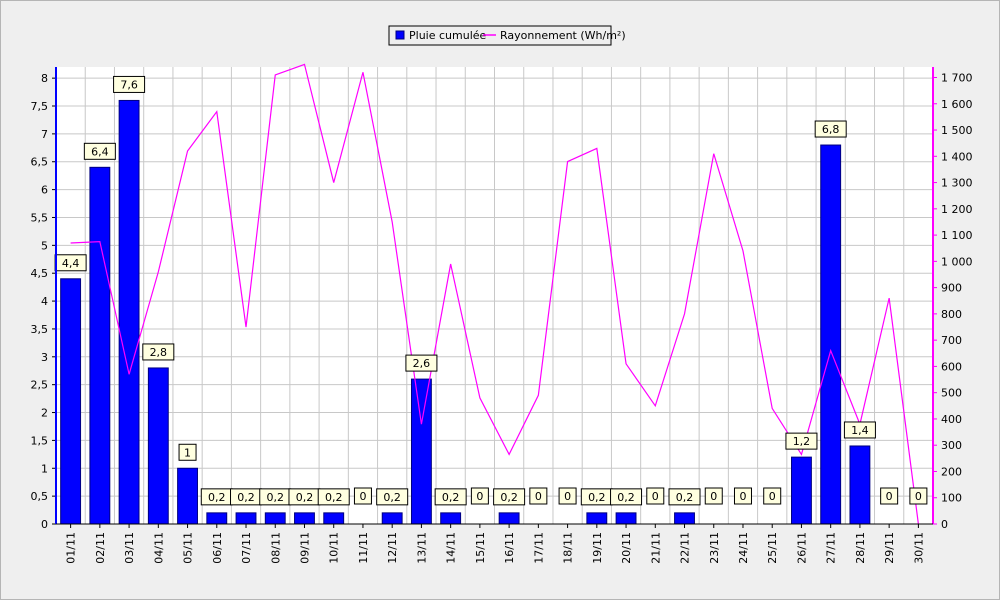 This screenshot has width=1000, height=600. Describe the element at coordinates (188, 548) in the screenshot. I see `x-tick-label: 05/11` at that location.